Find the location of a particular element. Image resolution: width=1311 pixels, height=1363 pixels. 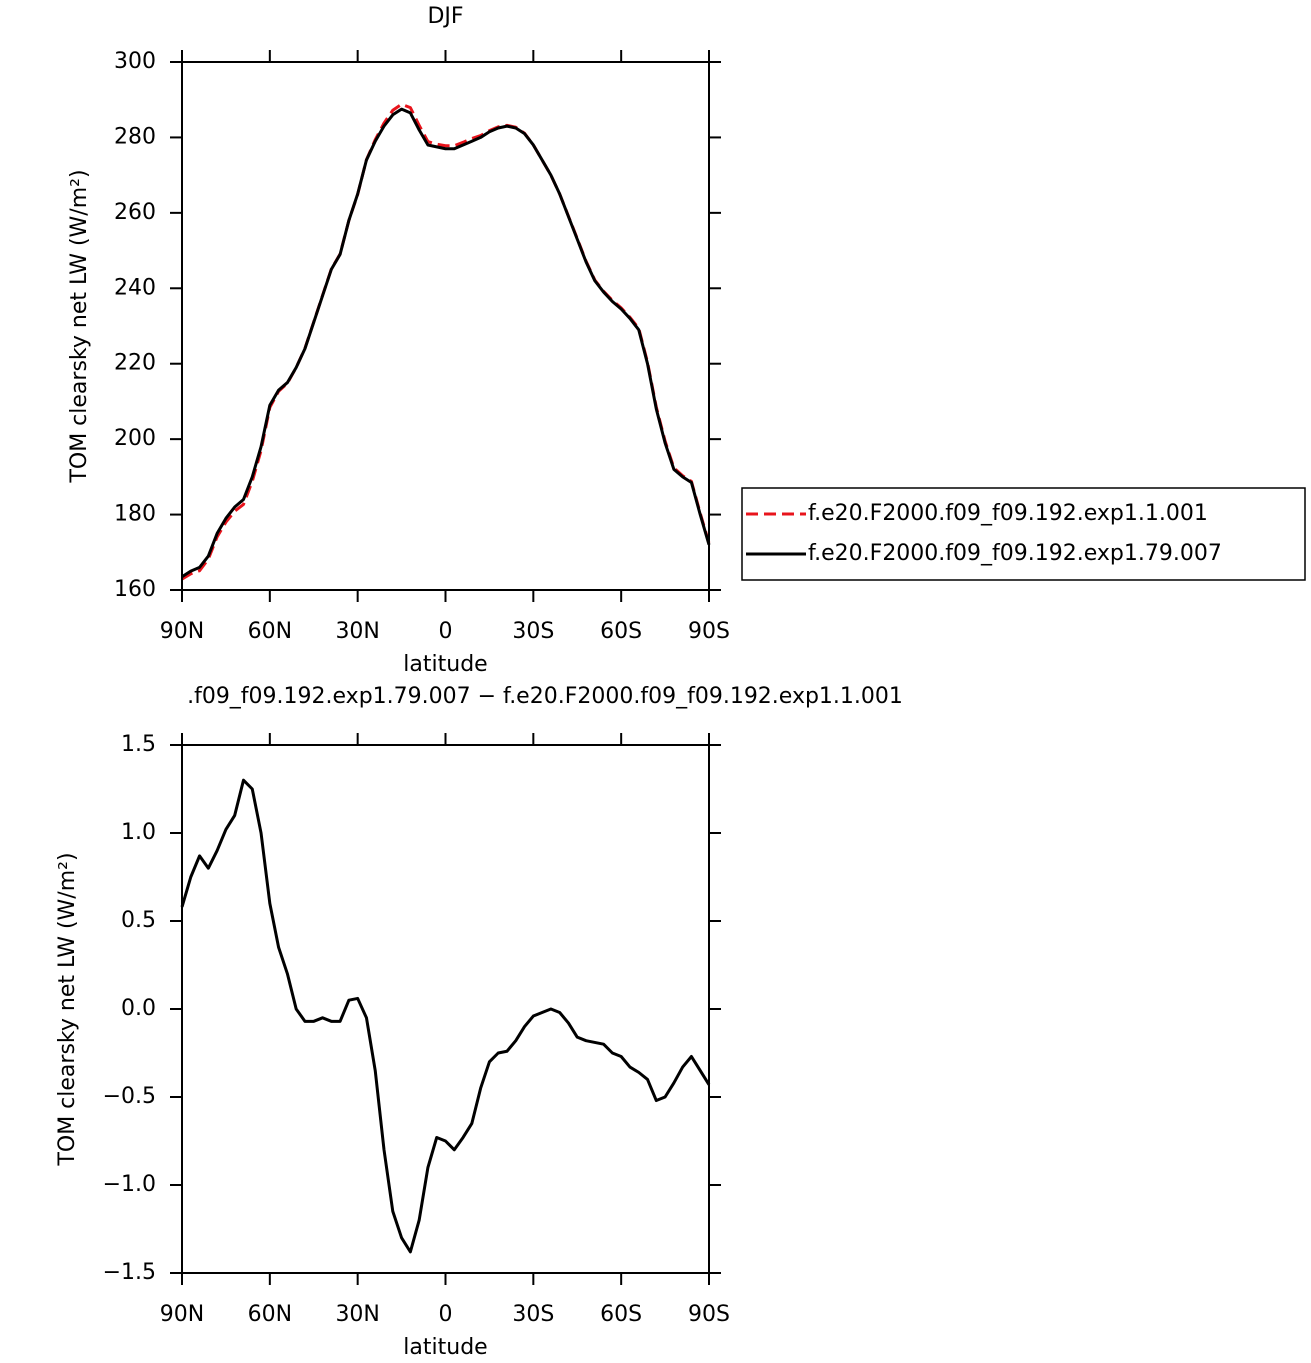

y-tick-label: 220 is located at coordinates (135, 363).